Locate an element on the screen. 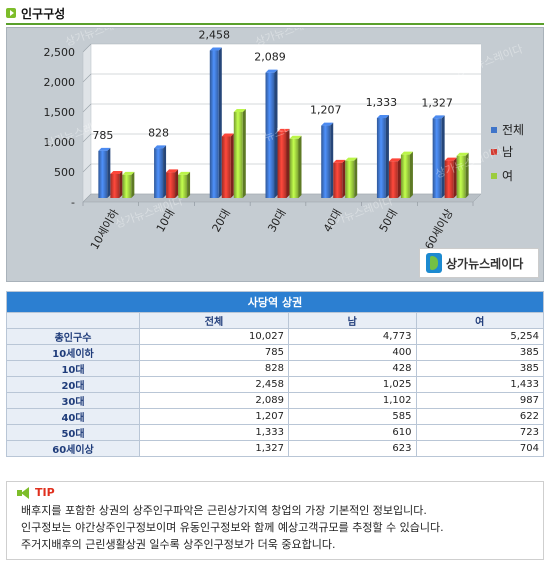 The image size is (550, 565). x-tick-label: 30대 is located at coordinates (276, 220).